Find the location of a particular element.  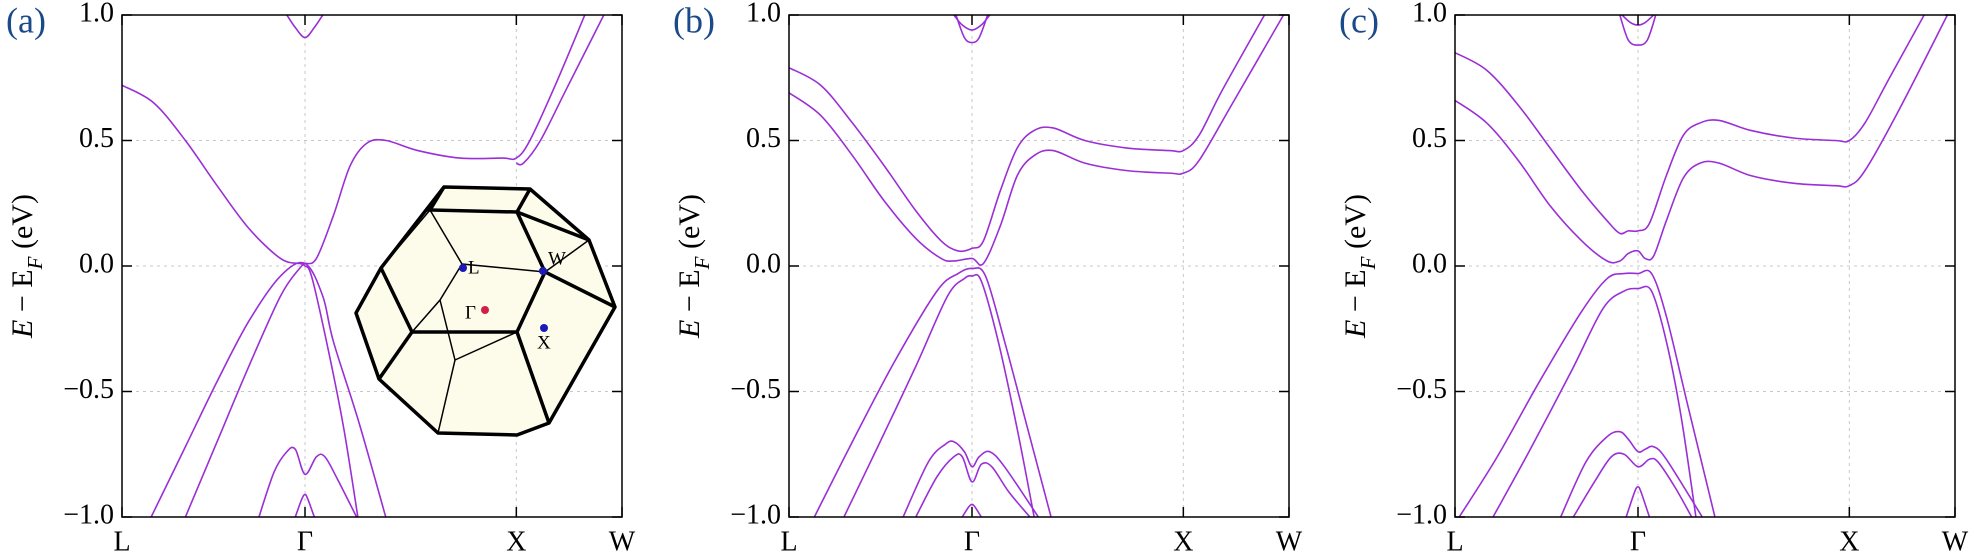

panel-title: (b) is located at coordinates (694, 20).